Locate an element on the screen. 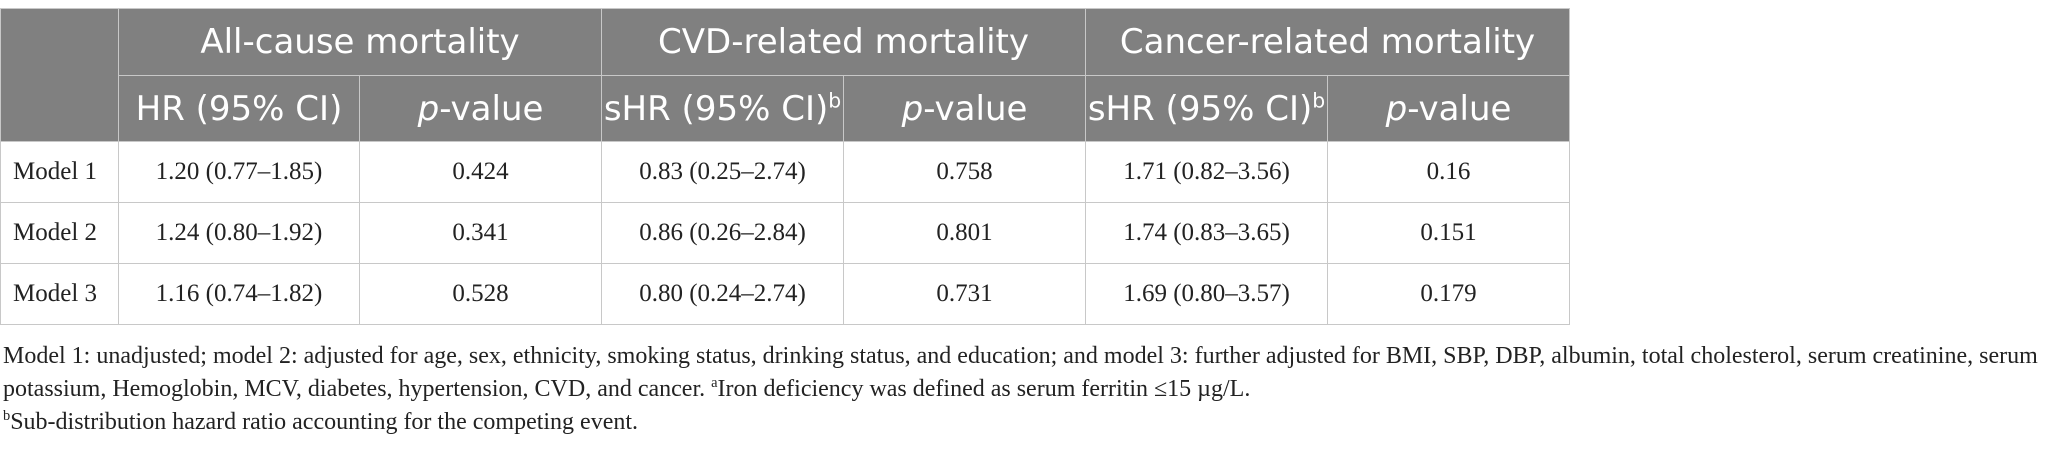 This screenshot has width=2067, height=461. table-cell: 0.731 is located at coordinates (965, 294).